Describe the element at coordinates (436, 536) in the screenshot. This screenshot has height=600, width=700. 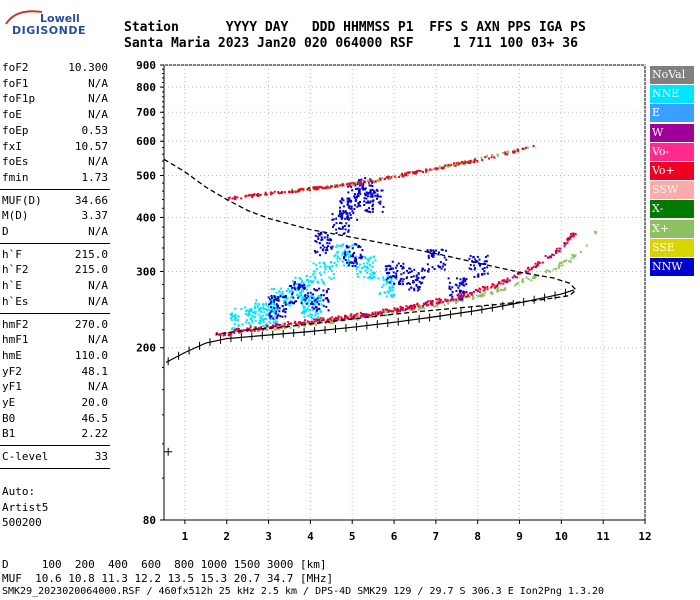
I see `x-tick-label: 7` at that location.